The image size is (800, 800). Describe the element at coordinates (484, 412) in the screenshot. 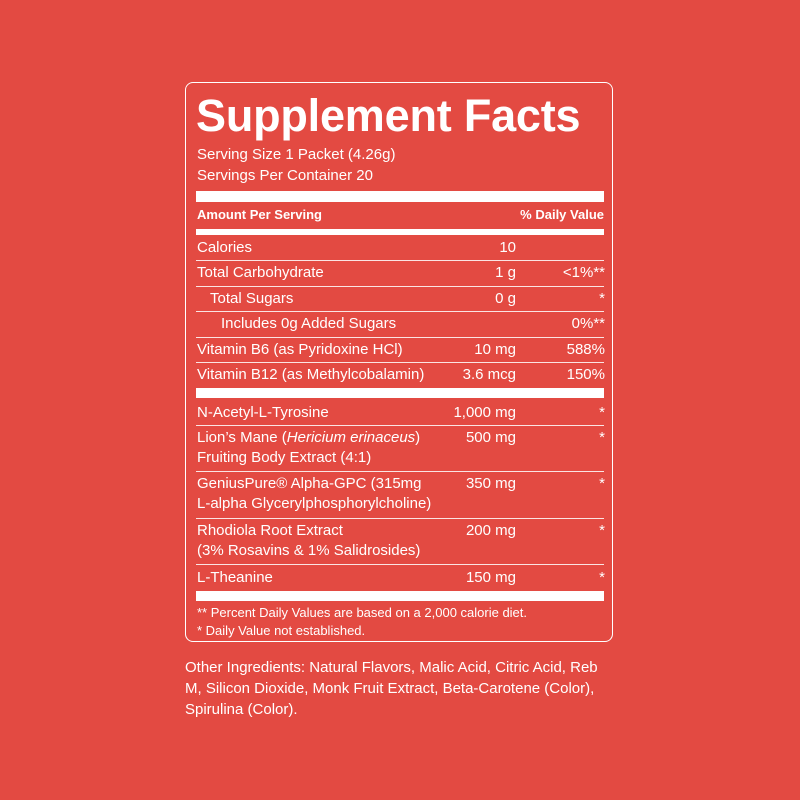

I see `row-amount: 1,000 mg` at that location.